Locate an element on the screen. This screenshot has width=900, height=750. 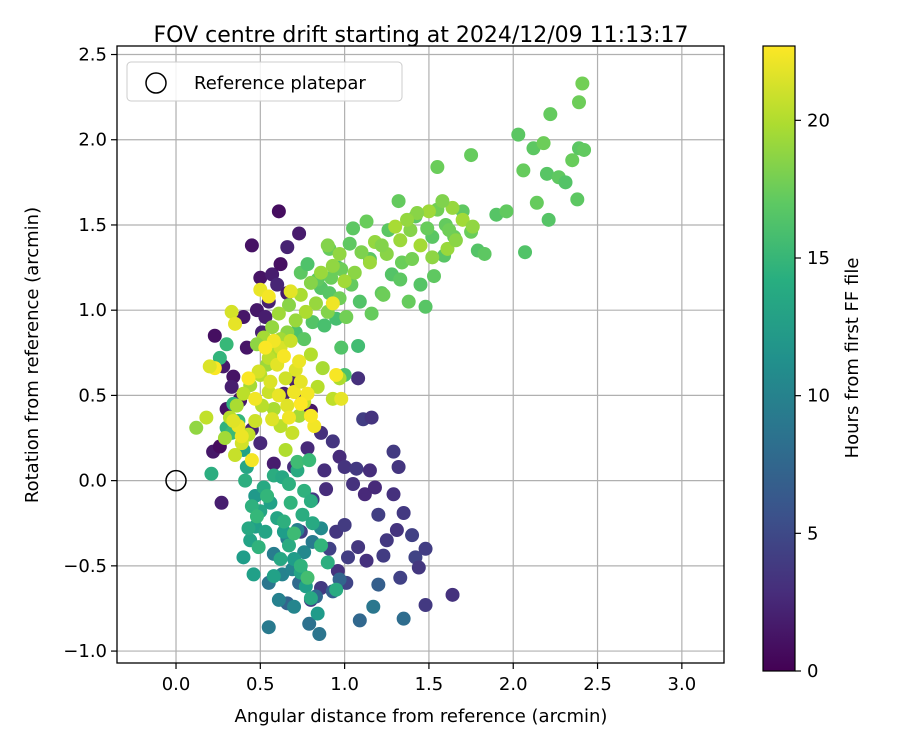
colorbar-tick-label: 5 is located at coordinates (812, 533).